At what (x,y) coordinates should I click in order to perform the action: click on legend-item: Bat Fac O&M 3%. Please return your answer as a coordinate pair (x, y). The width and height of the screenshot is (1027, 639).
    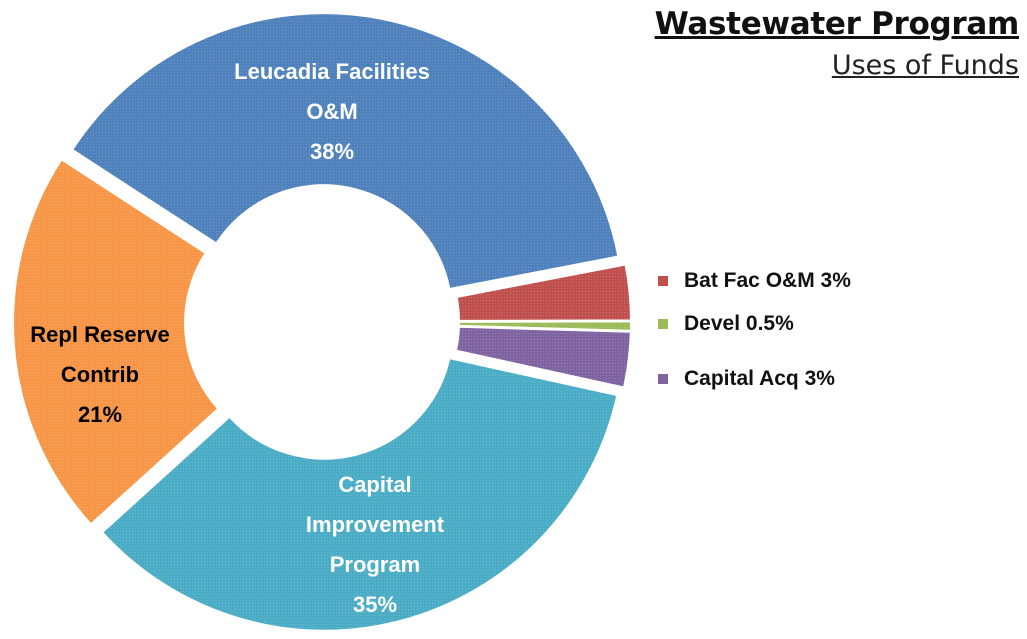
    Looking at the image, I should click on (754, 281).